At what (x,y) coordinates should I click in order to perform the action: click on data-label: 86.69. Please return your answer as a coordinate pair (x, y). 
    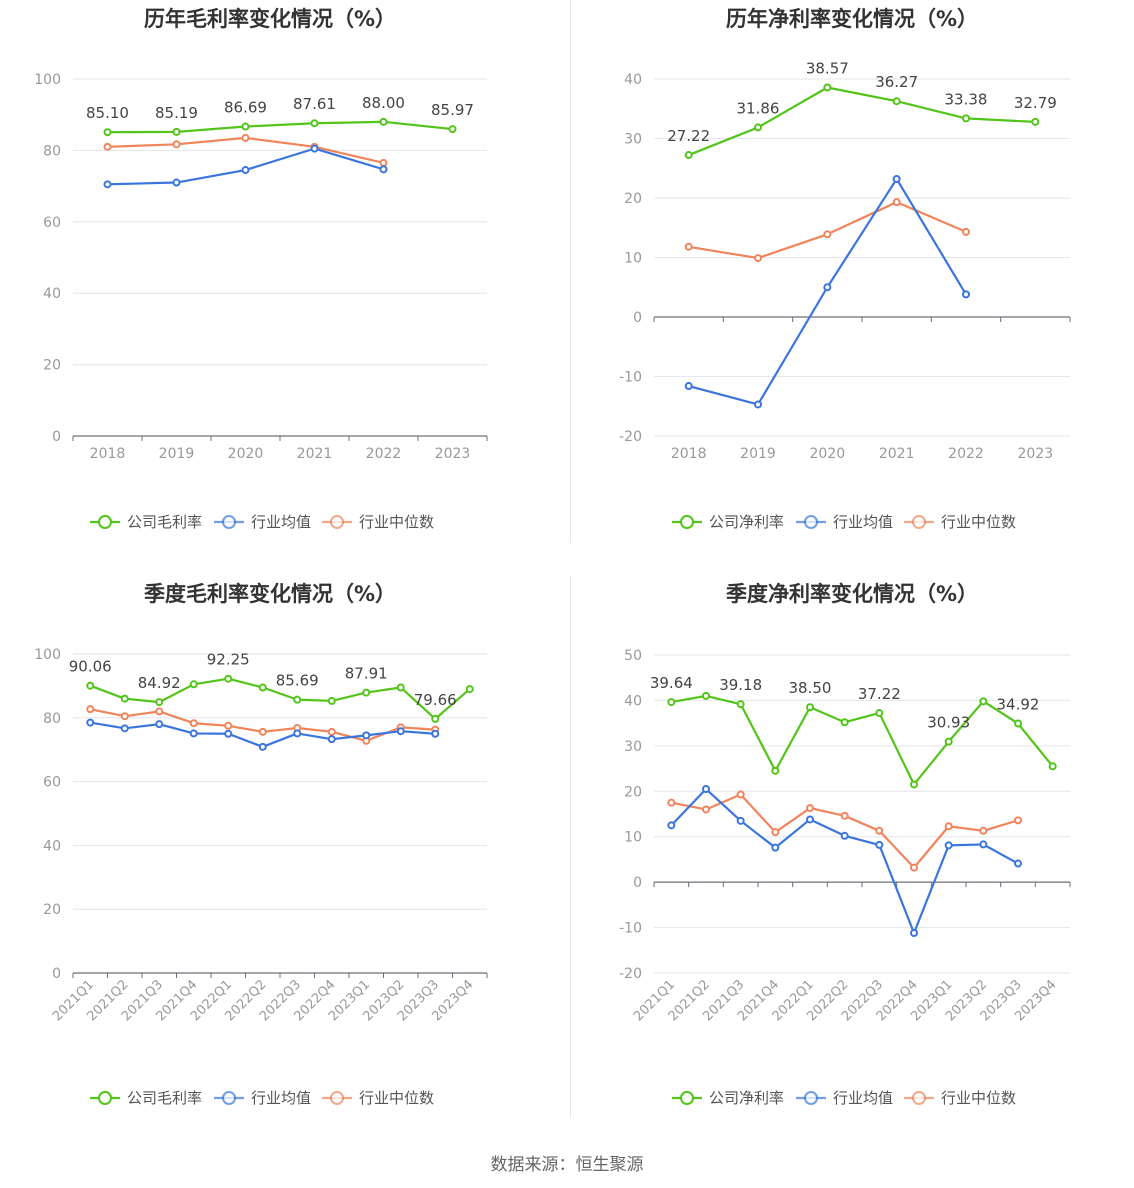
    Looking at the image, I should click on (245, 108).